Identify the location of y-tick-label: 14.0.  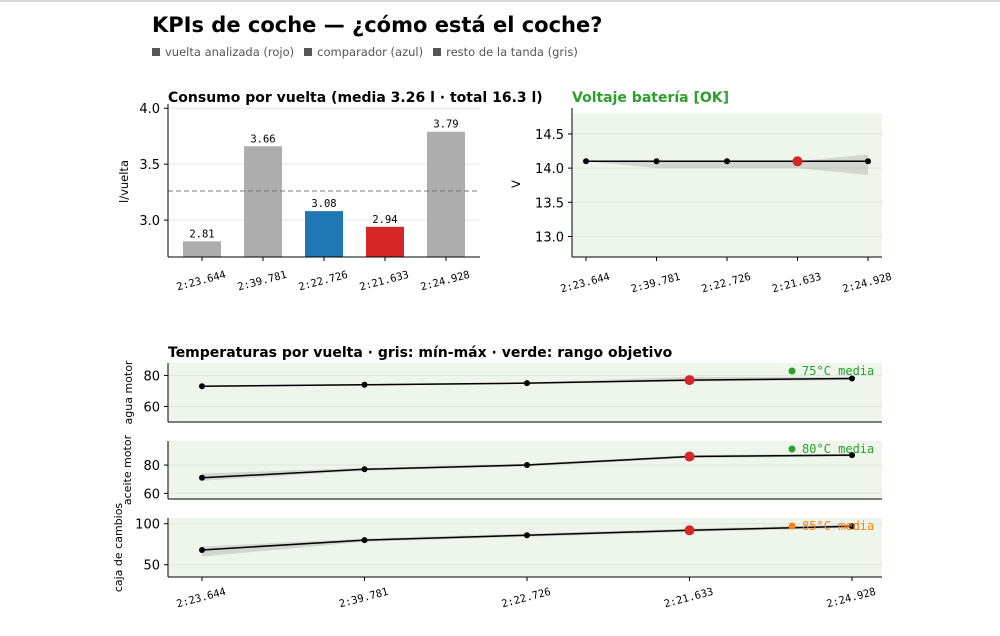
(549, 169).